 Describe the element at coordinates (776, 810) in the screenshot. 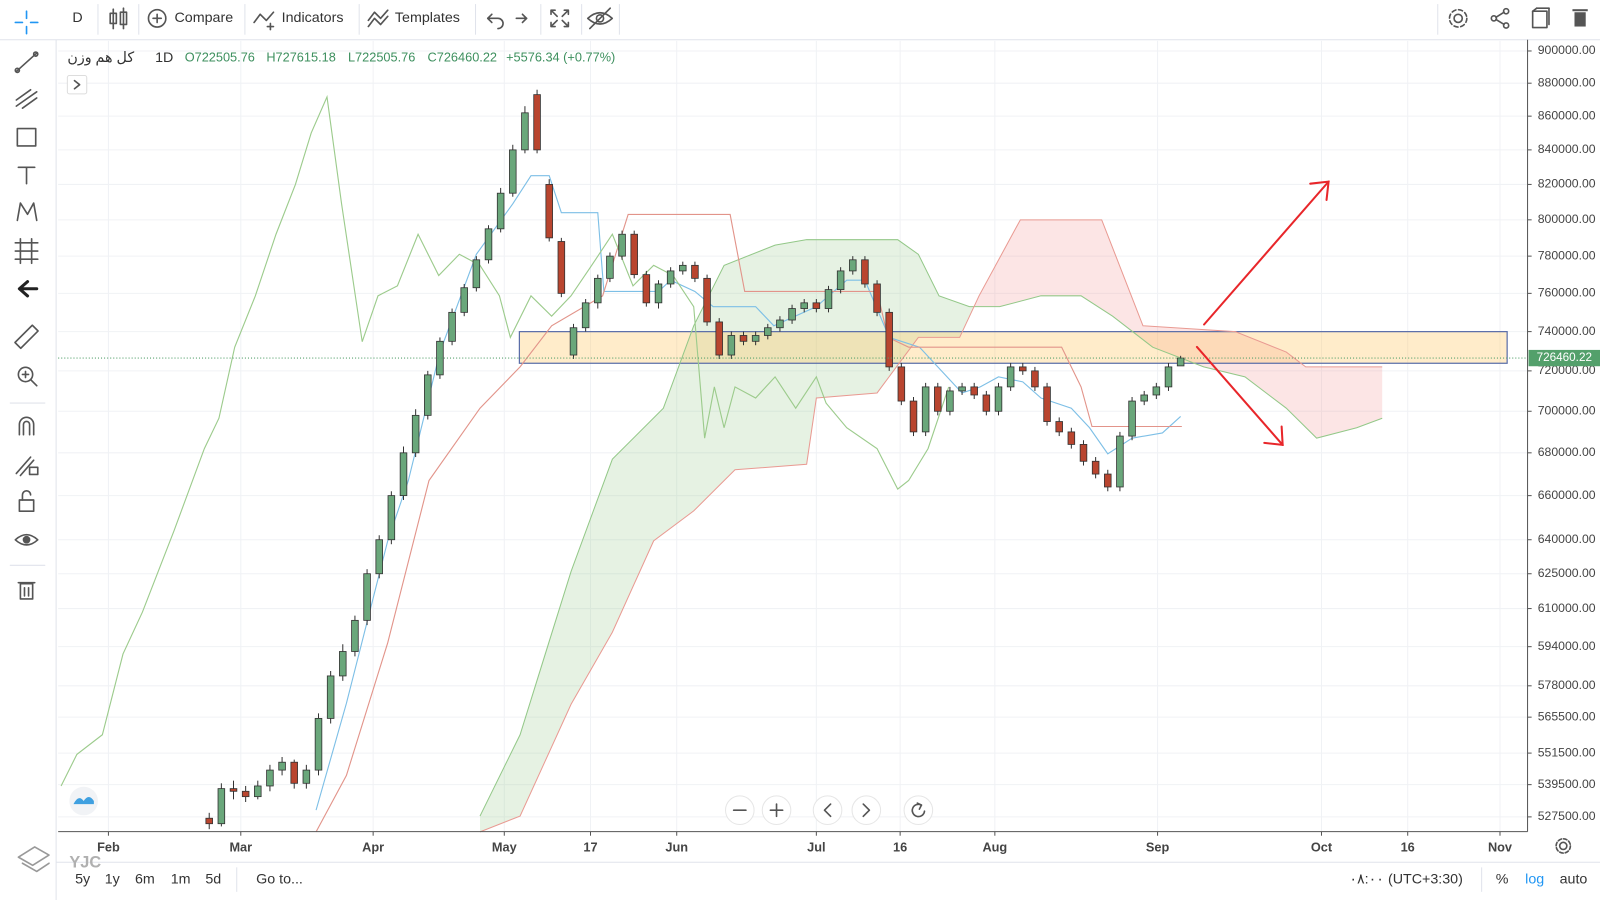

I see `zoom-in-button` at that location.